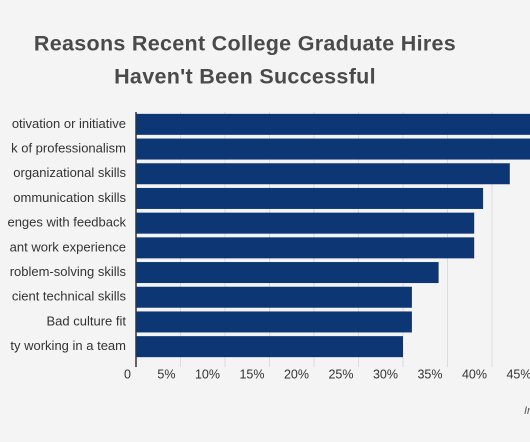  I want to click on y-tick-label: ty working in a team, so click(68, 345).